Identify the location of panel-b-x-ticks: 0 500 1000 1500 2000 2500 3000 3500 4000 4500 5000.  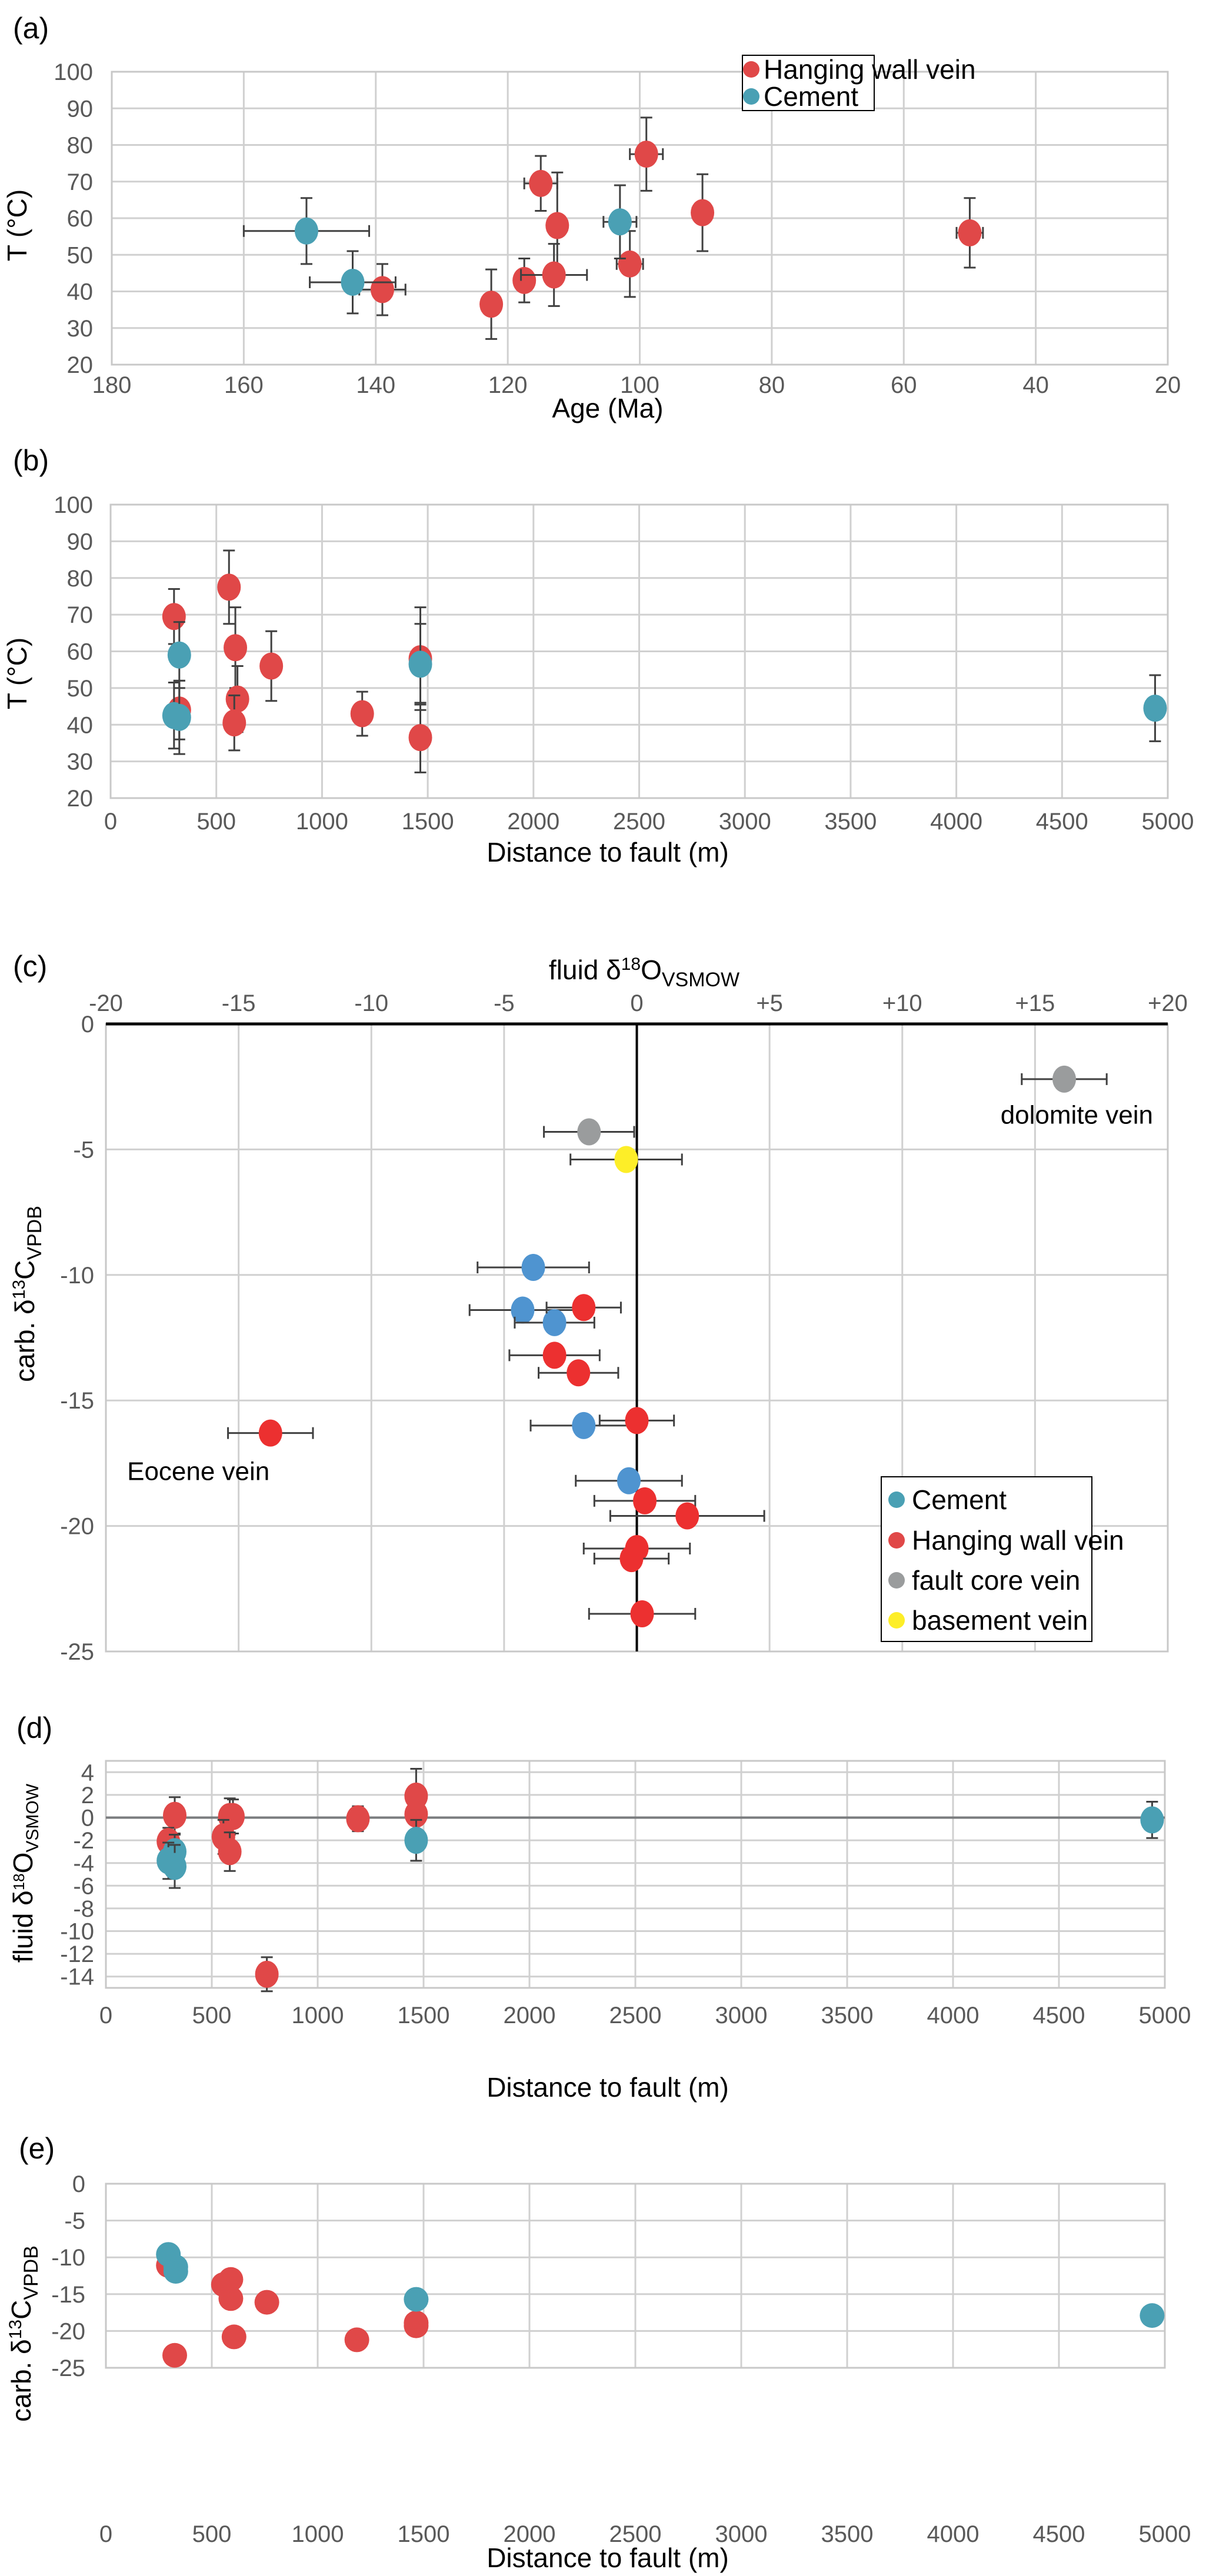
(649, 822).